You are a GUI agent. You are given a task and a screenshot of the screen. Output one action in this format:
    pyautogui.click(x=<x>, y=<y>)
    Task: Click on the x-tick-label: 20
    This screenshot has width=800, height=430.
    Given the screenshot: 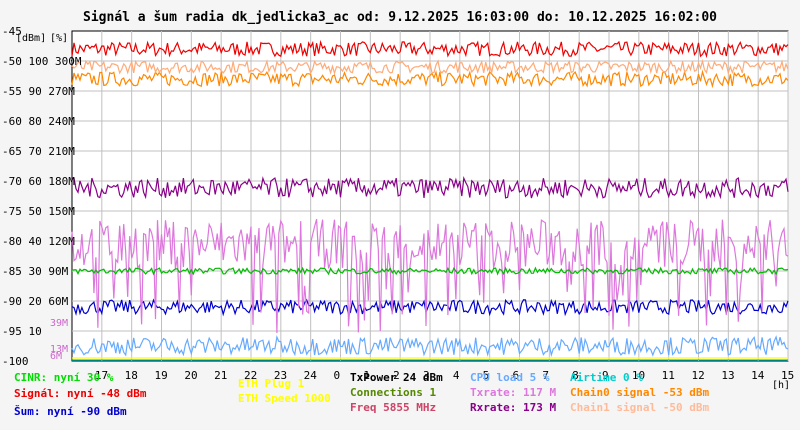 What is the action you would take?
    pyautogui.click(x=190, y=375)
    